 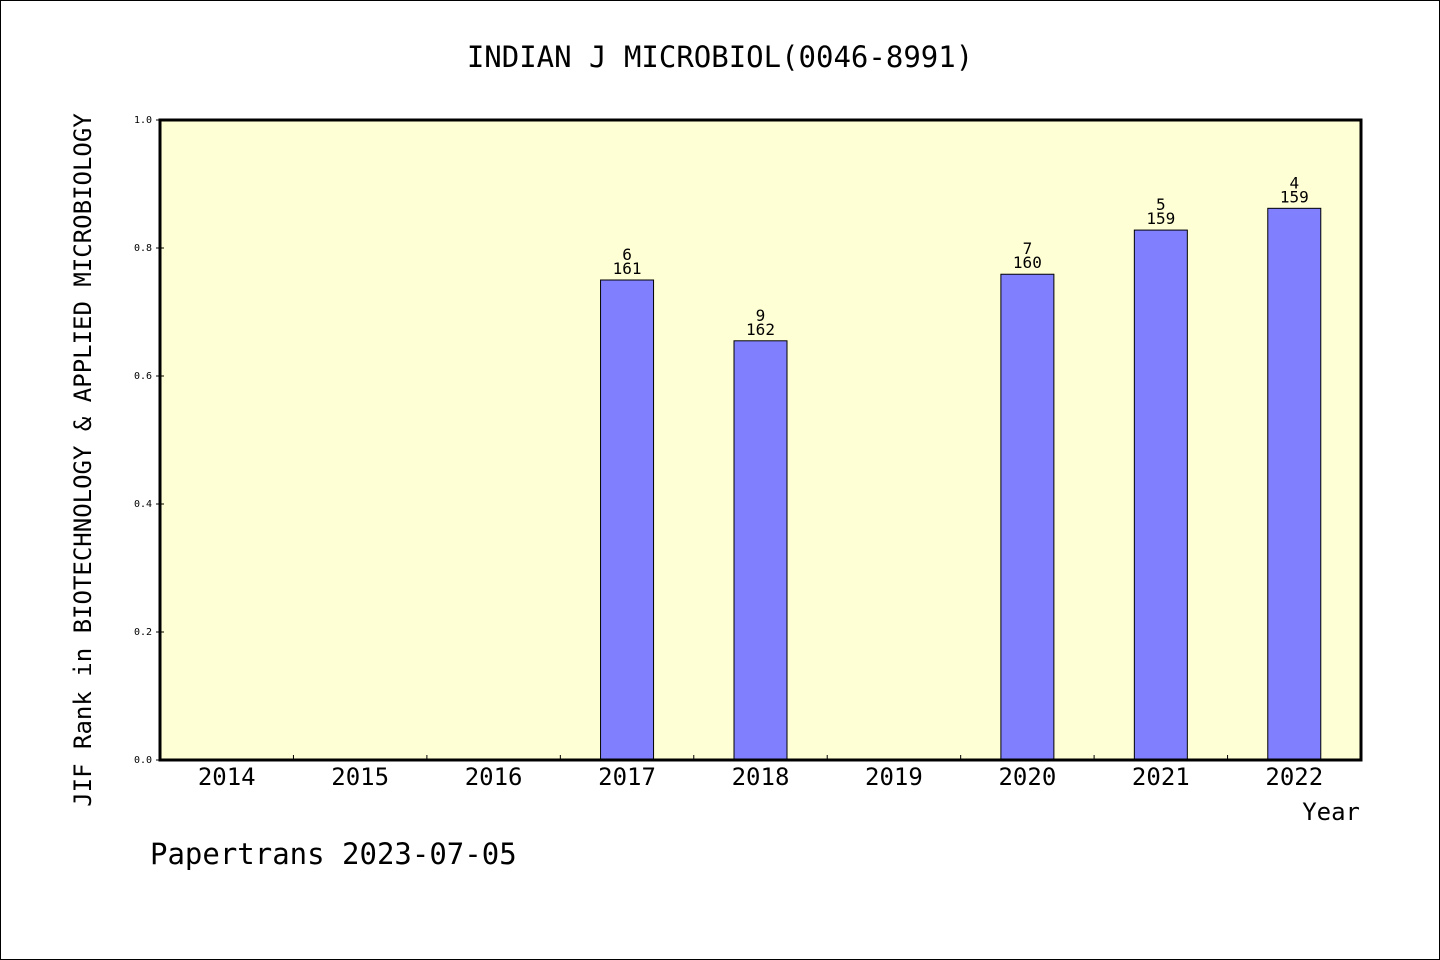 I want to click on chart-title: INDIAN J MICROBIOL(0046-8991), so click(x=720, y=57).